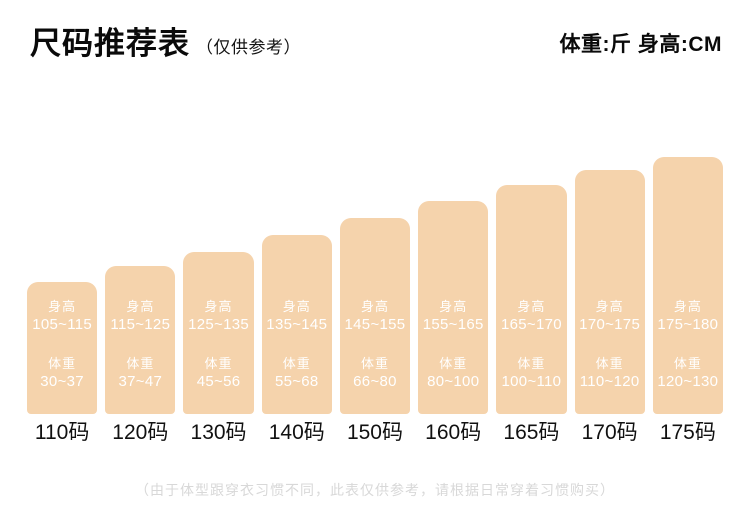 The width and height of the screenshot is (750, 528). What do you see at coordinates (140, 345) in the screenshot?
I see `bar-text: 身高 115~125 体重 37~47` at bounding box center [140, 345].